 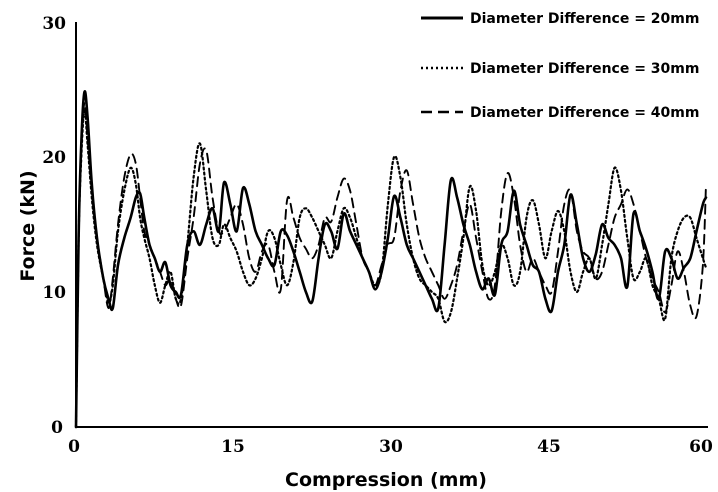 What do you see at coordinates (233, 447) in the screenshot?
I see `x-tick-label-15: 15` at bounding box center [233, 447].